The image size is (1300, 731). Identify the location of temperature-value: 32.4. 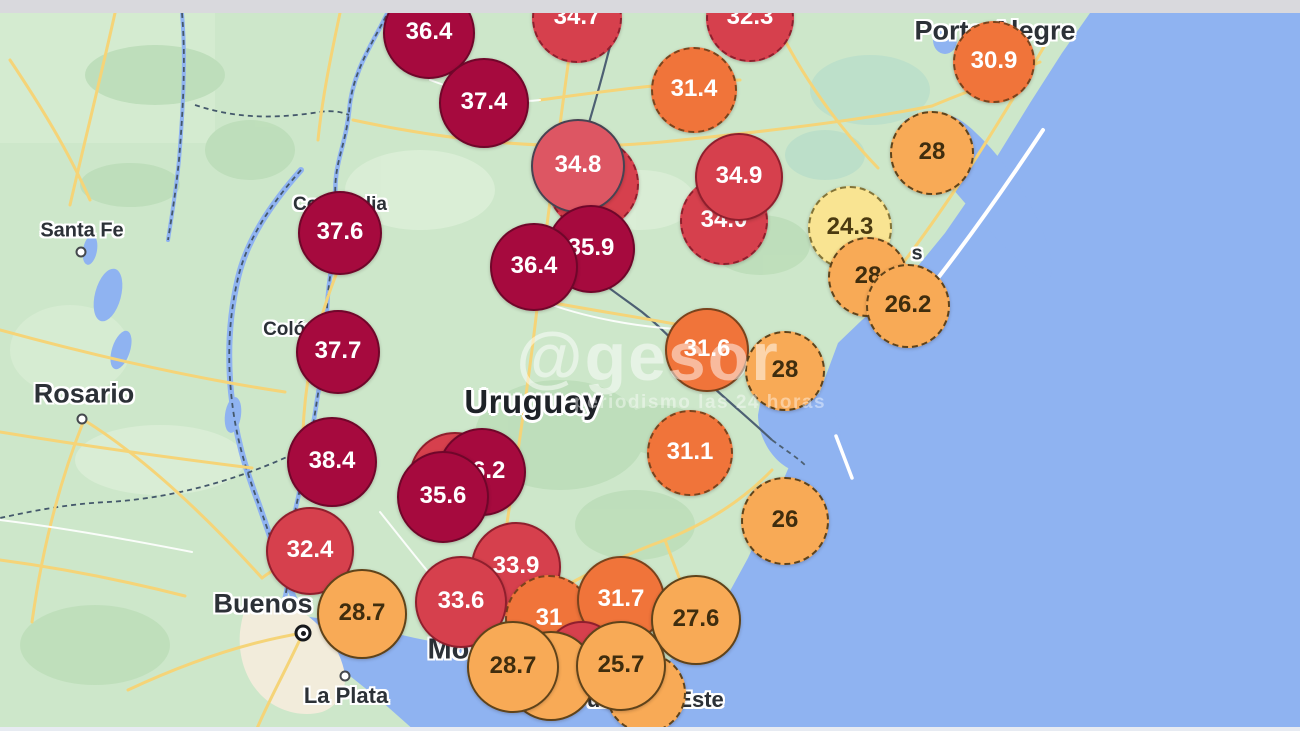
(310, 549).